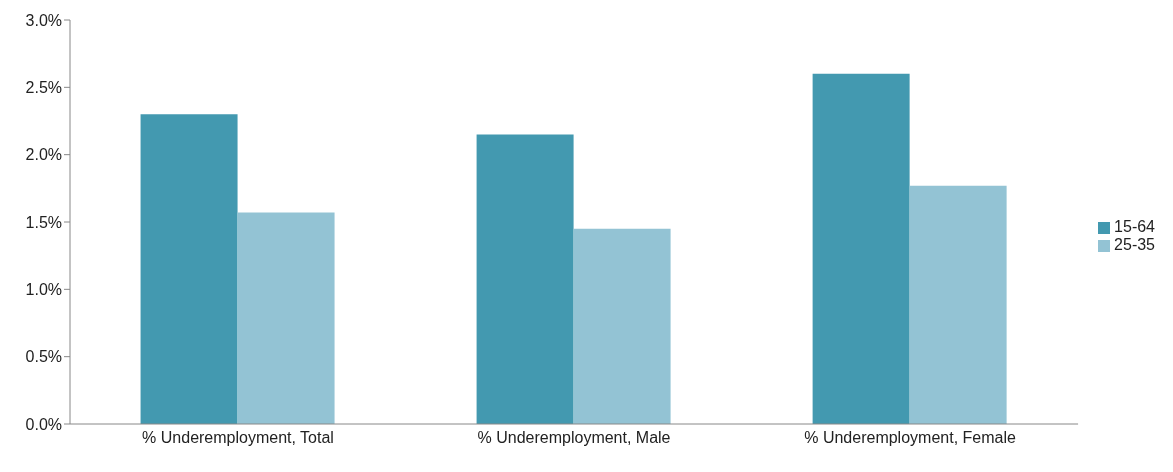 This screenshot has height=472, width=1173. I want to click on x-tick-label: % Underemployment, Total, so click(238, 438).